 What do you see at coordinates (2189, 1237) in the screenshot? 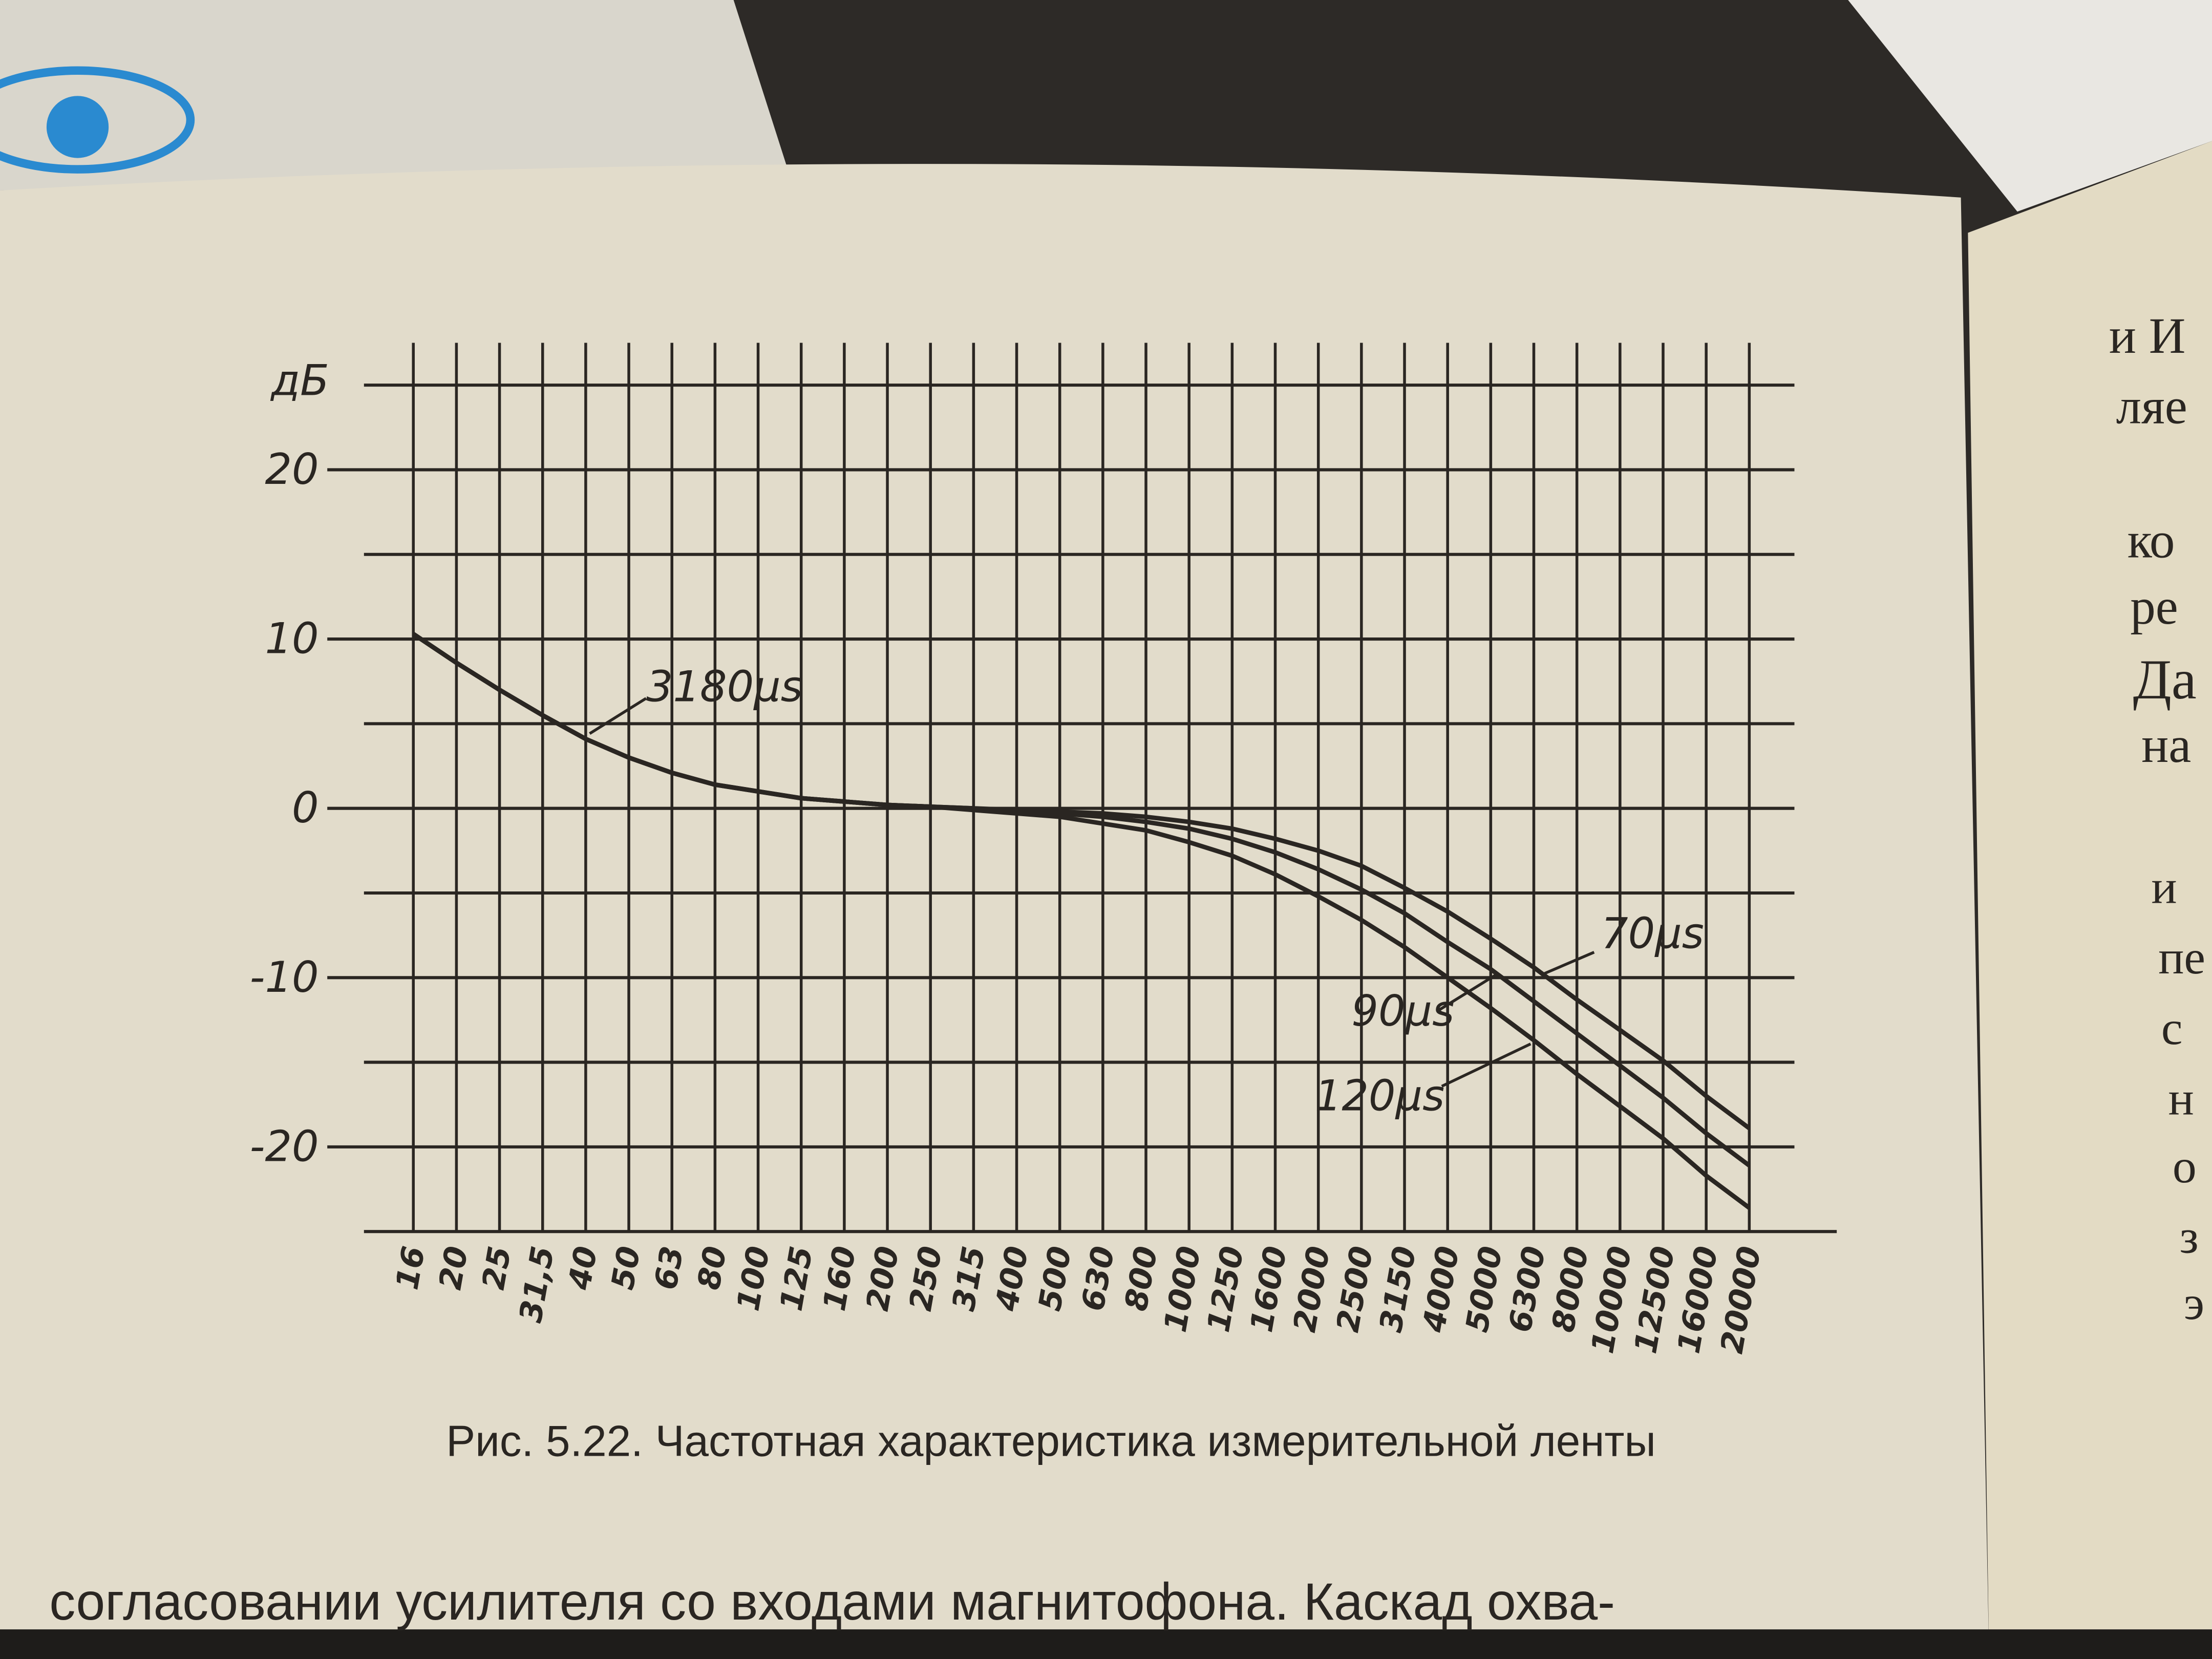
I see `right-page-text: з` at bounding box center [2189, 1237].